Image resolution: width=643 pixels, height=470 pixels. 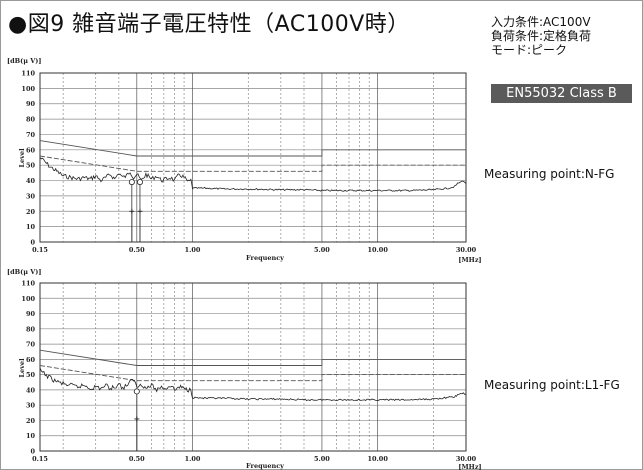 I want to click on measuring-point-label-l1fg: Measuring point:L1-FG, so click(x=552, y=385).